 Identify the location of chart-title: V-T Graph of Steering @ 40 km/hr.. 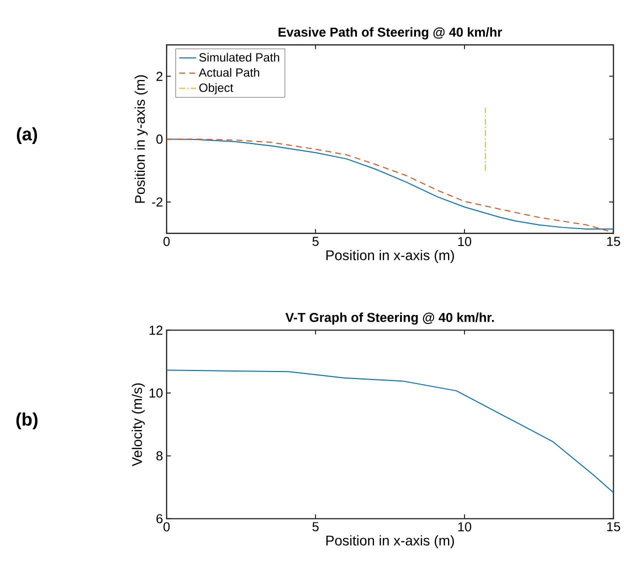
(389, 318).